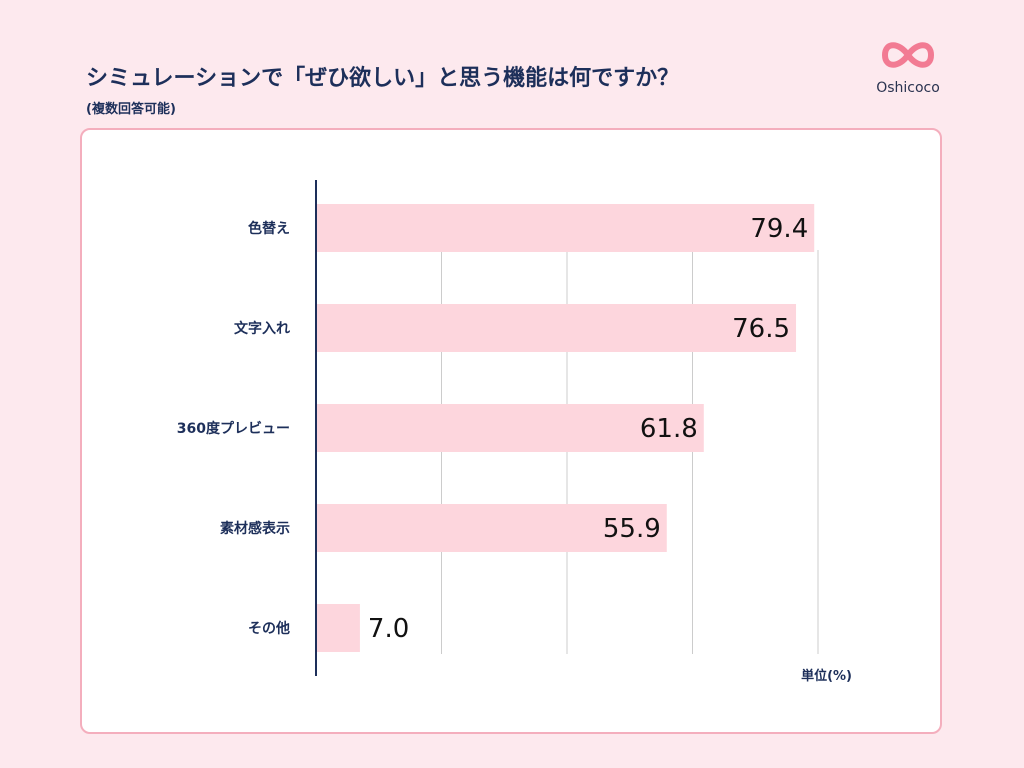 The width and height of the screenshot is (1024, 768). Describe the element at coordinates (908, 88) in the screenshot. I see `logo-text: Oshicoco` at that location.